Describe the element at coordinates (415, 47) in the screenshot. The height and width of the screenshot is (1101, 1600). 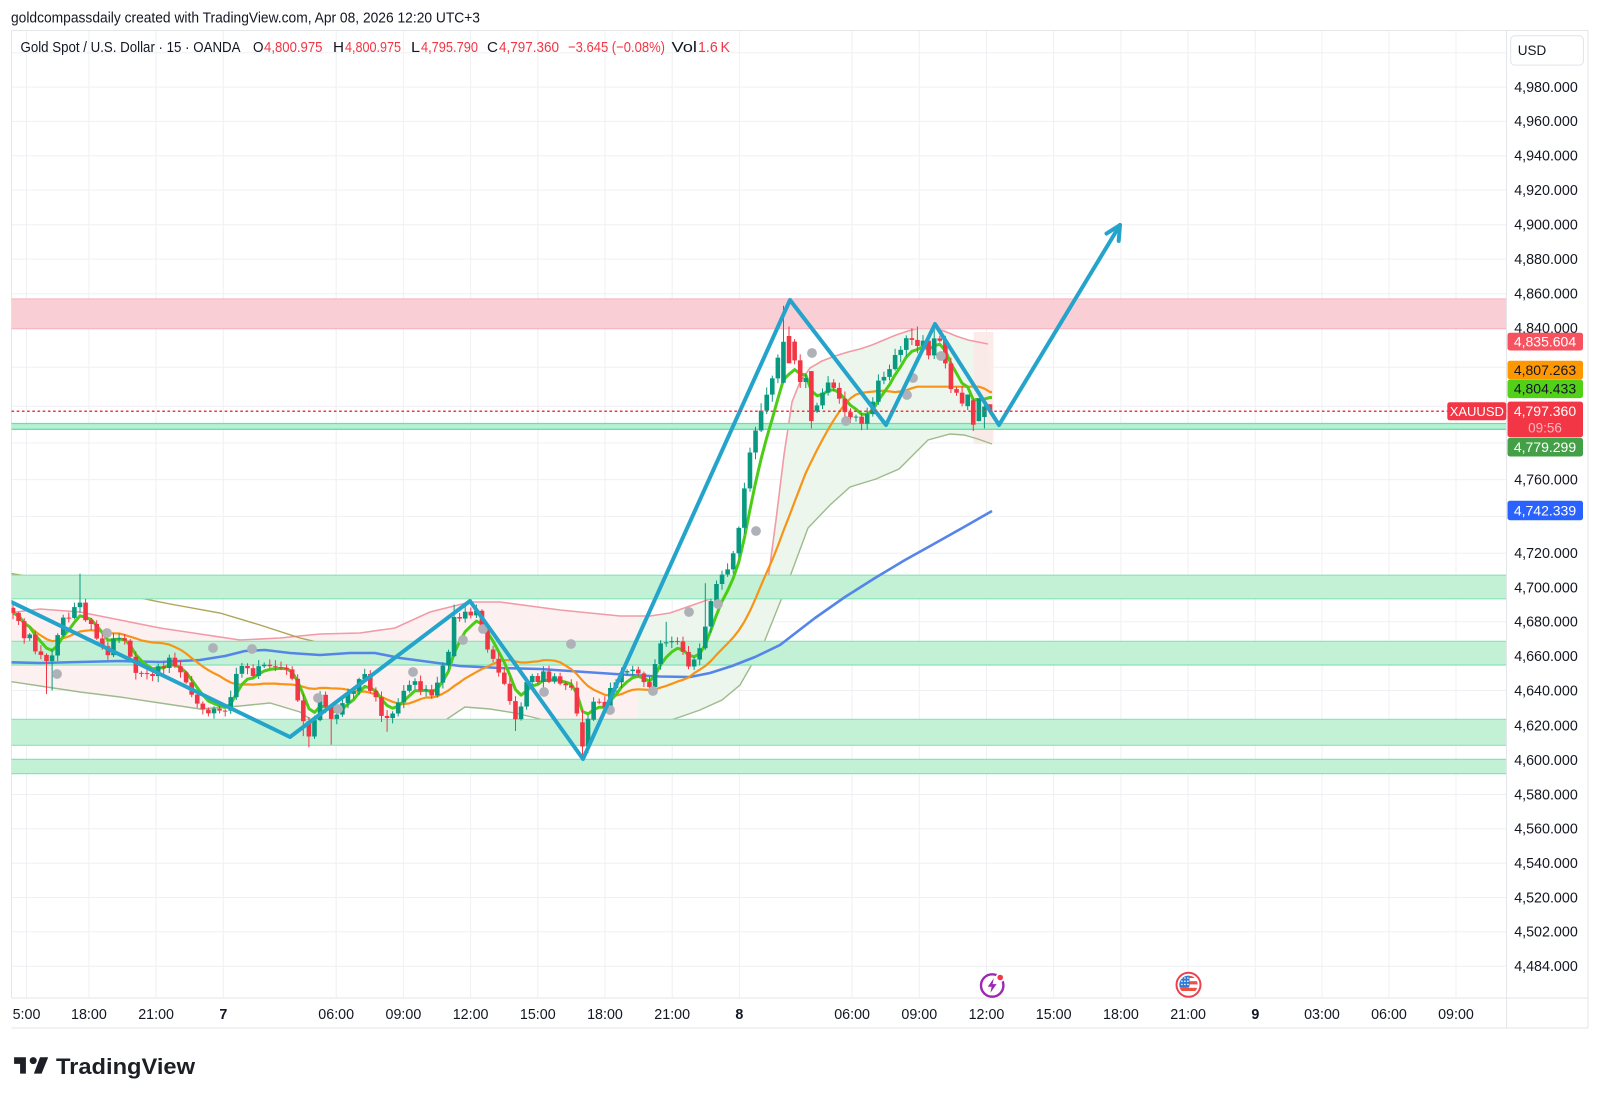
I see `svg-text: L` at that location.